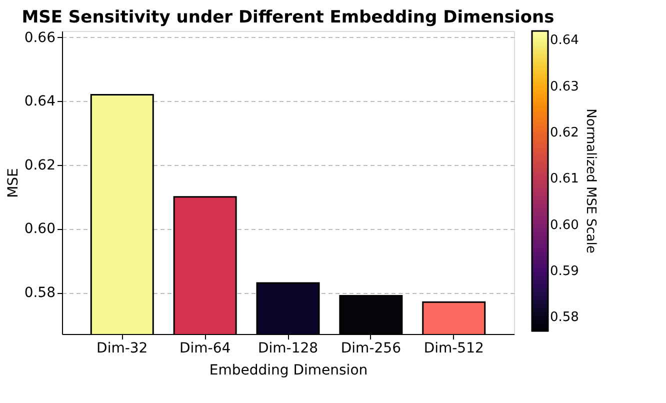 The width and height of the screenshot is (666, 403). What do you see at coordinates (564, 86) in the screenshot?
I see `color-bar-label: 0.63` at bounding box center [564, 86].